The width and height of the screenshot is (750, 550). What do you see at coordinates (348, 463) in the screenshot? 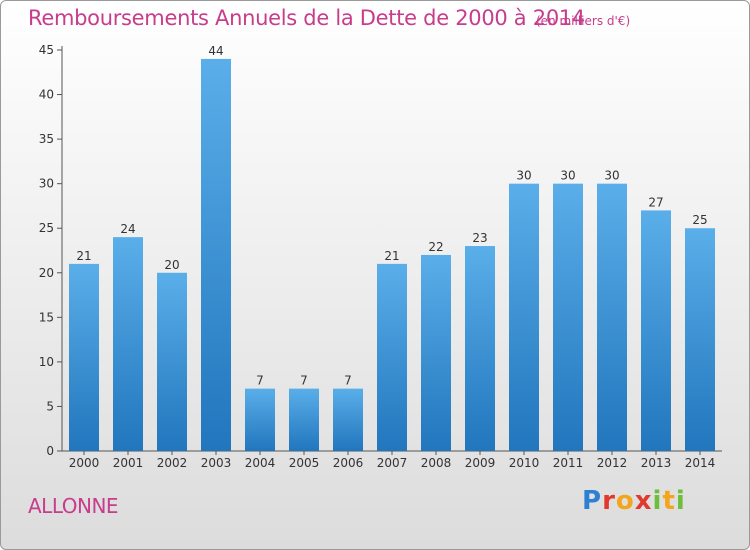
I see `x-tick-label: 2006` at bounding box center [348, 463].